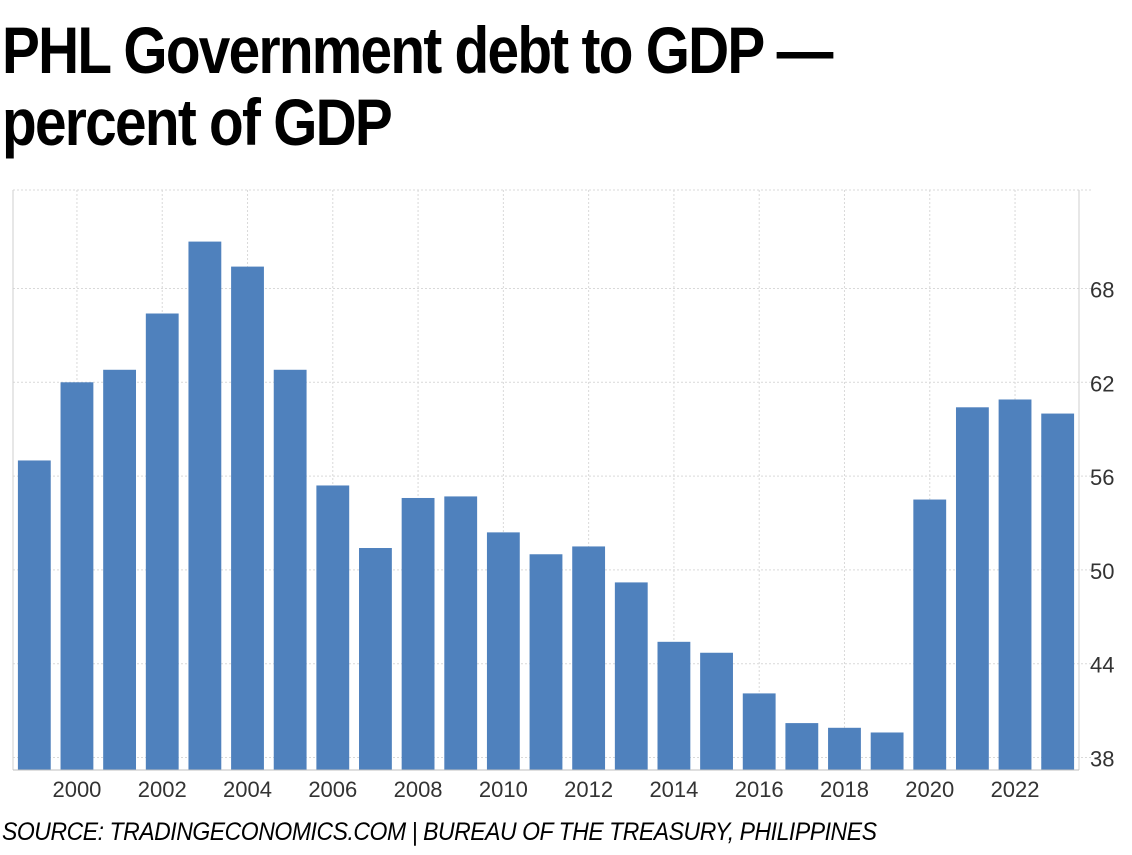  Describe the element at coordinates (1102, 571) in the screenshot. I see `y-tick-label: 50` at that location.